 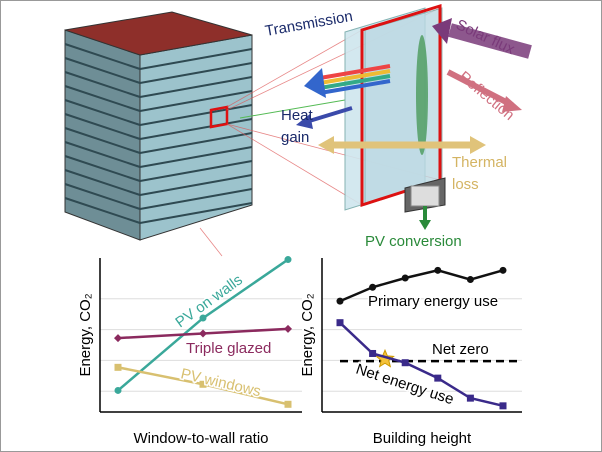 I want to click on x-axis-label: Building height, so click(x=422, y=438).